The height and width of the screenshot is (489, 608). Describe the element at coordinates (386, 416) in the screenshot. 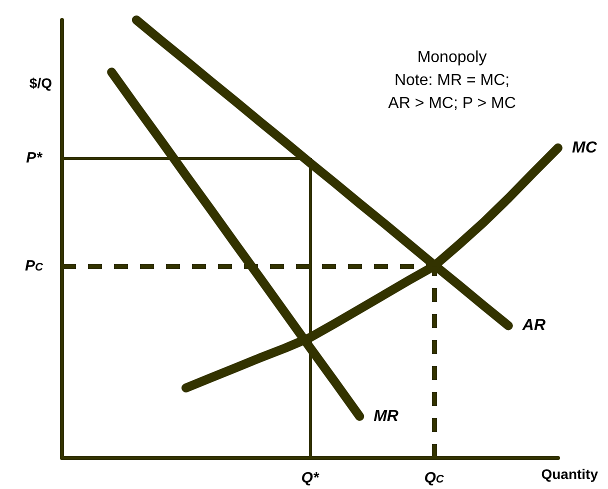

I see `series-label: MR` at that location.